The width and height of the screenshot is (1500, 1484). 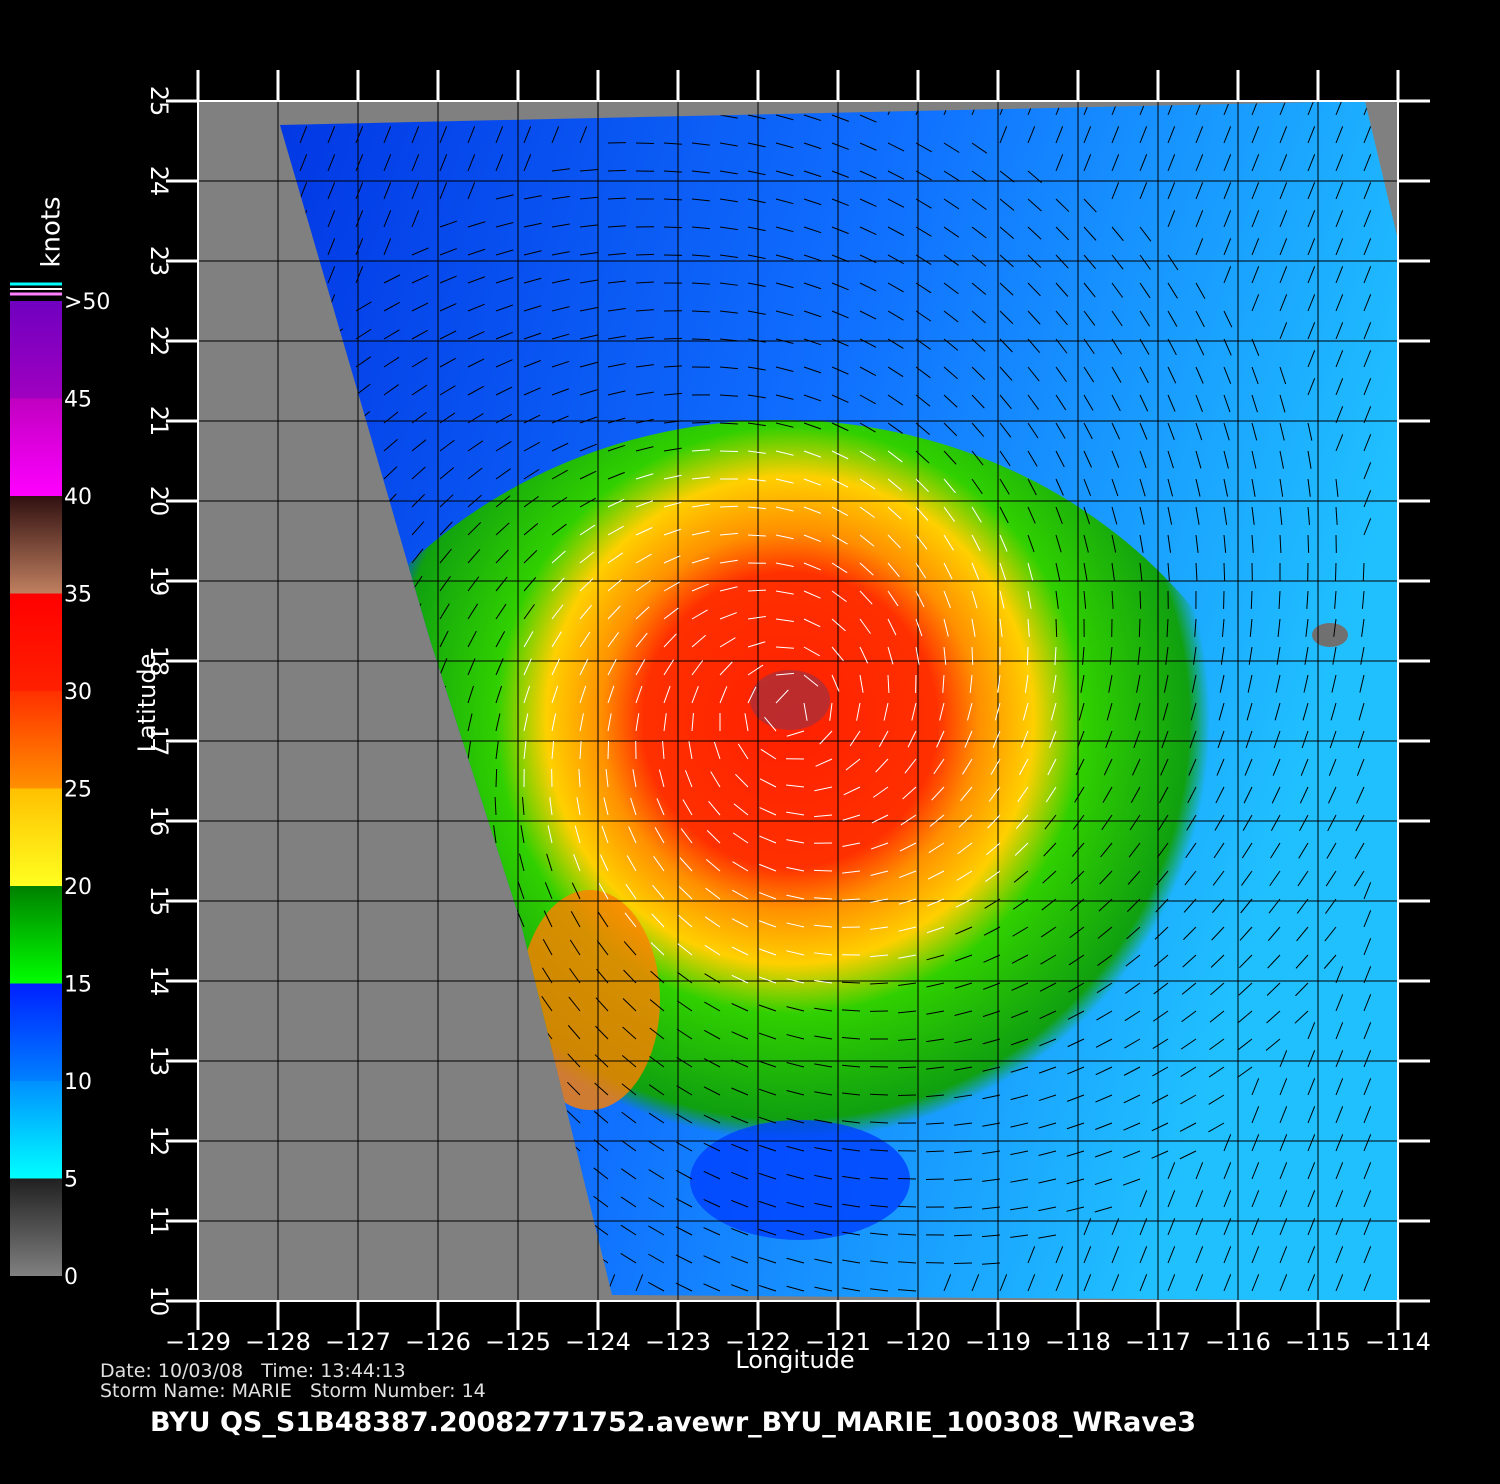 What do you see at coordinates (147, 703) in the screenshot?
I see `y-axis-label: Latitude` at bounding box center [147, 703].